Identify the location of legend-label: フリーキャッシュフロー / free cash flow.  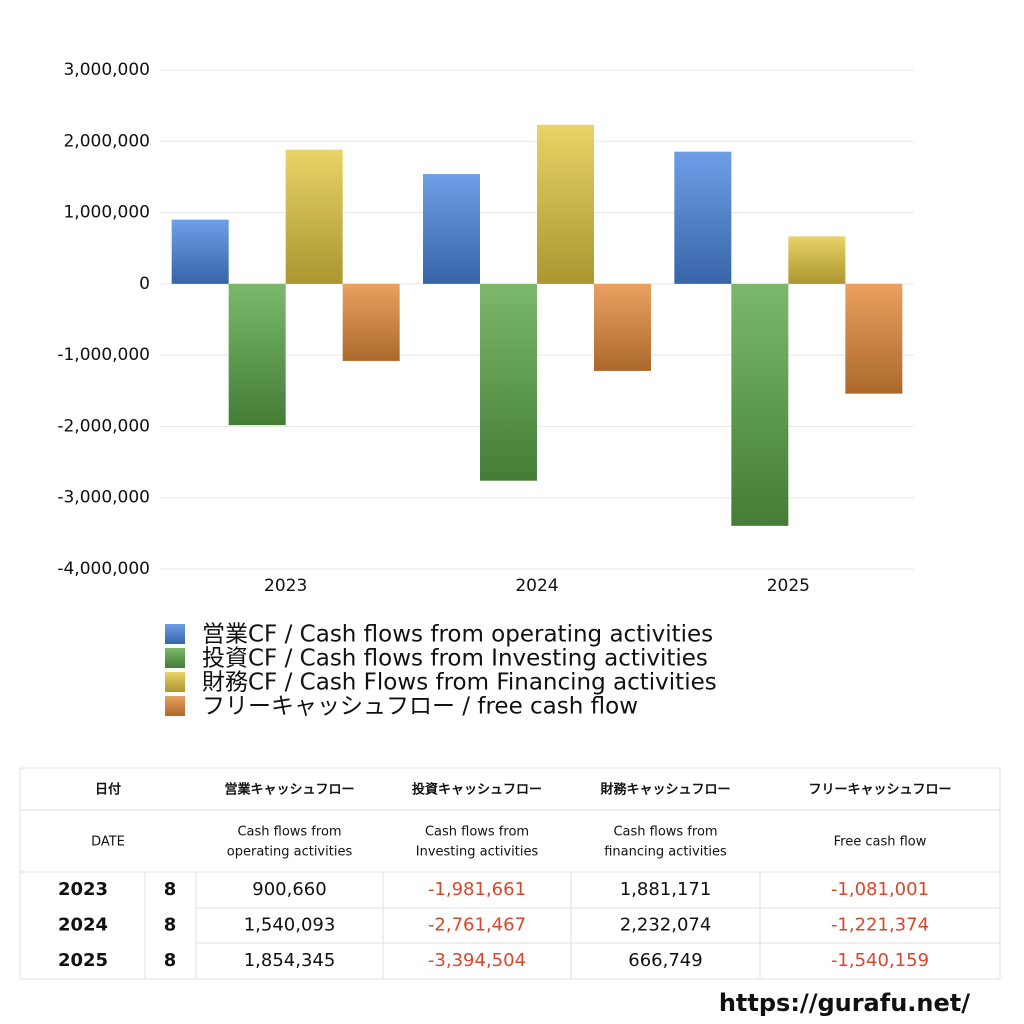
(420, 707).